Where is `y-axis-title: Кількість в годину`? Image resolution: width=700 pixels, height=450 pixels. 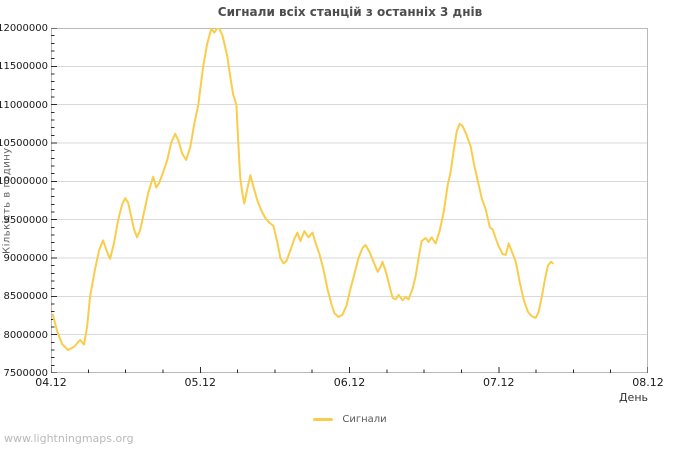 y-axis-title: Кількість в годину is located at coordinates (7, 200).